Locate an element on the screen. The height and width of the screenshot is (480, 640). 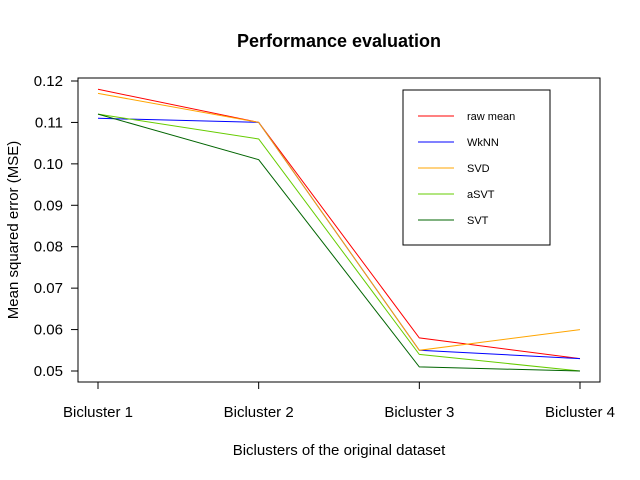
x-tick-label: Bicluster 4 is located at coordinates (580, 412).